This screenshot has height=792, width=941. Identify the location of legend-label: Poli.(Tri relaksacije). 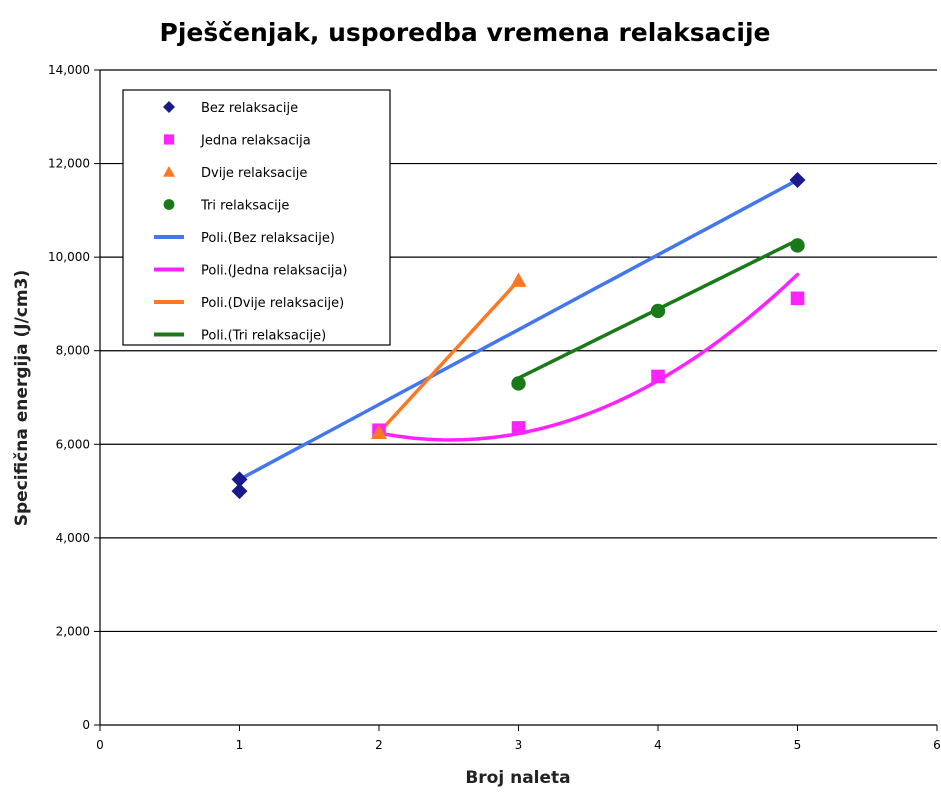
(263, 336).